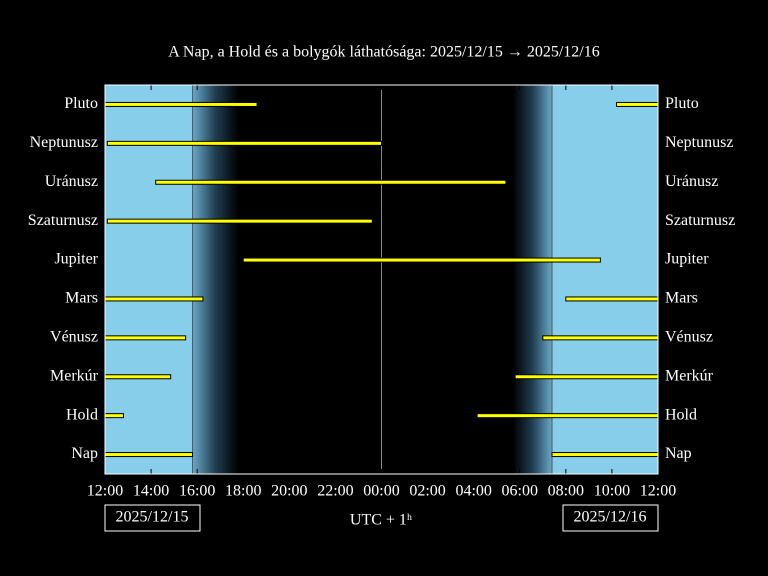  What do you see at coordinates (473, 491) in the screenshot?
I see `x-tick-label: 04:00` at bounding box center [473, 491].